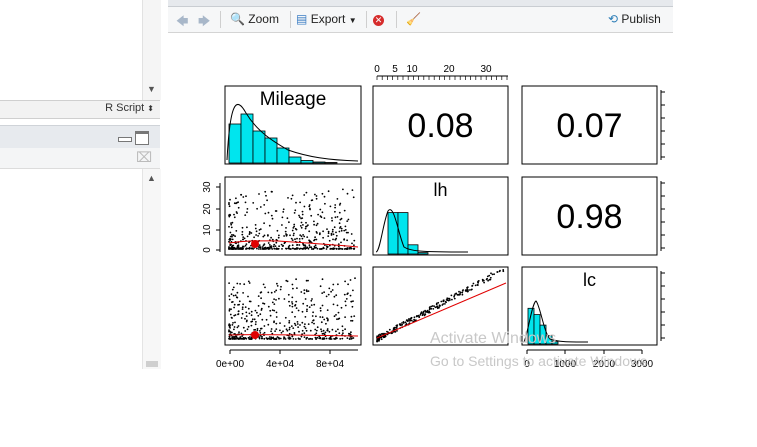  I want to click on scrollbar-grip, so click(152, 364).